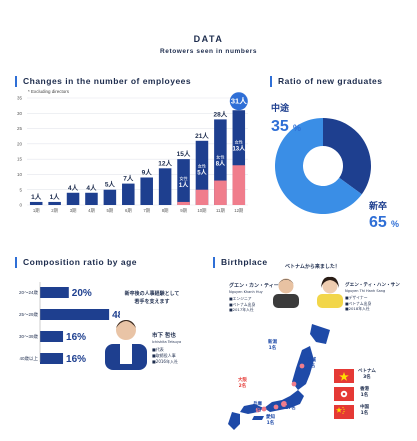 This screenshot has width=417, height=441. What do you see at coordinates (279, 377) in the screenshot?
I see `japan-map` at bounding box center [279, 377].